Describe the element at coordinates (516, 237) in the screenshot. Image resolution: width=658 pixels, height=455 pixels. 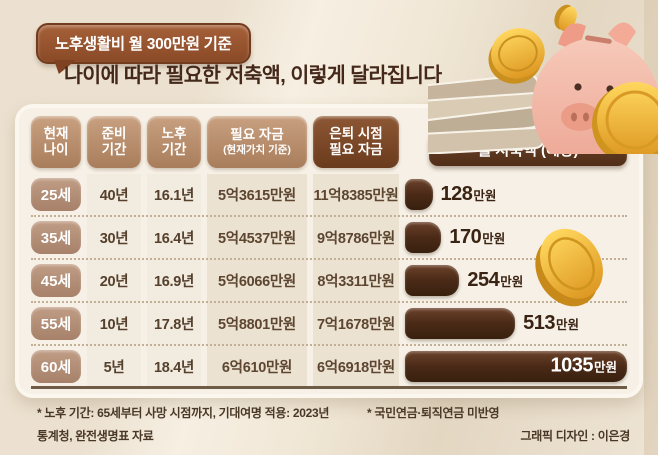
I see `monthly-bar-cell: 170만원` at that location.